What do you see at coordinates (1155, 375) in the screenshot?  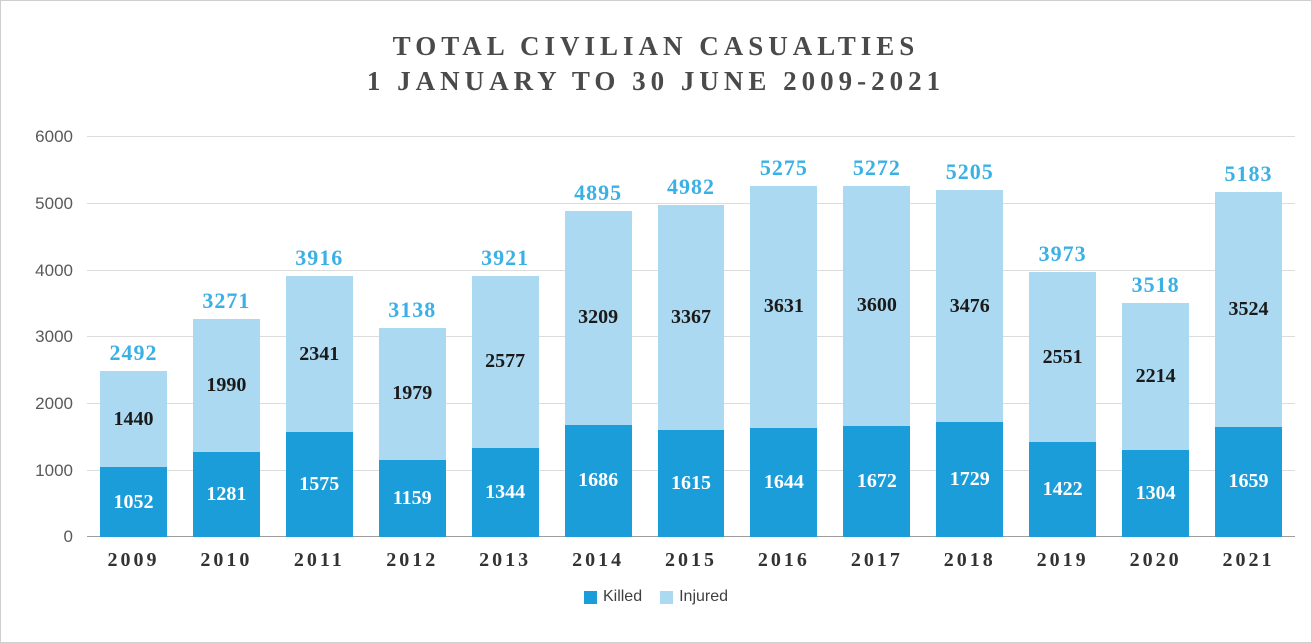 I see `injured-value-label: 2214` at bounding box center [1155, 375].